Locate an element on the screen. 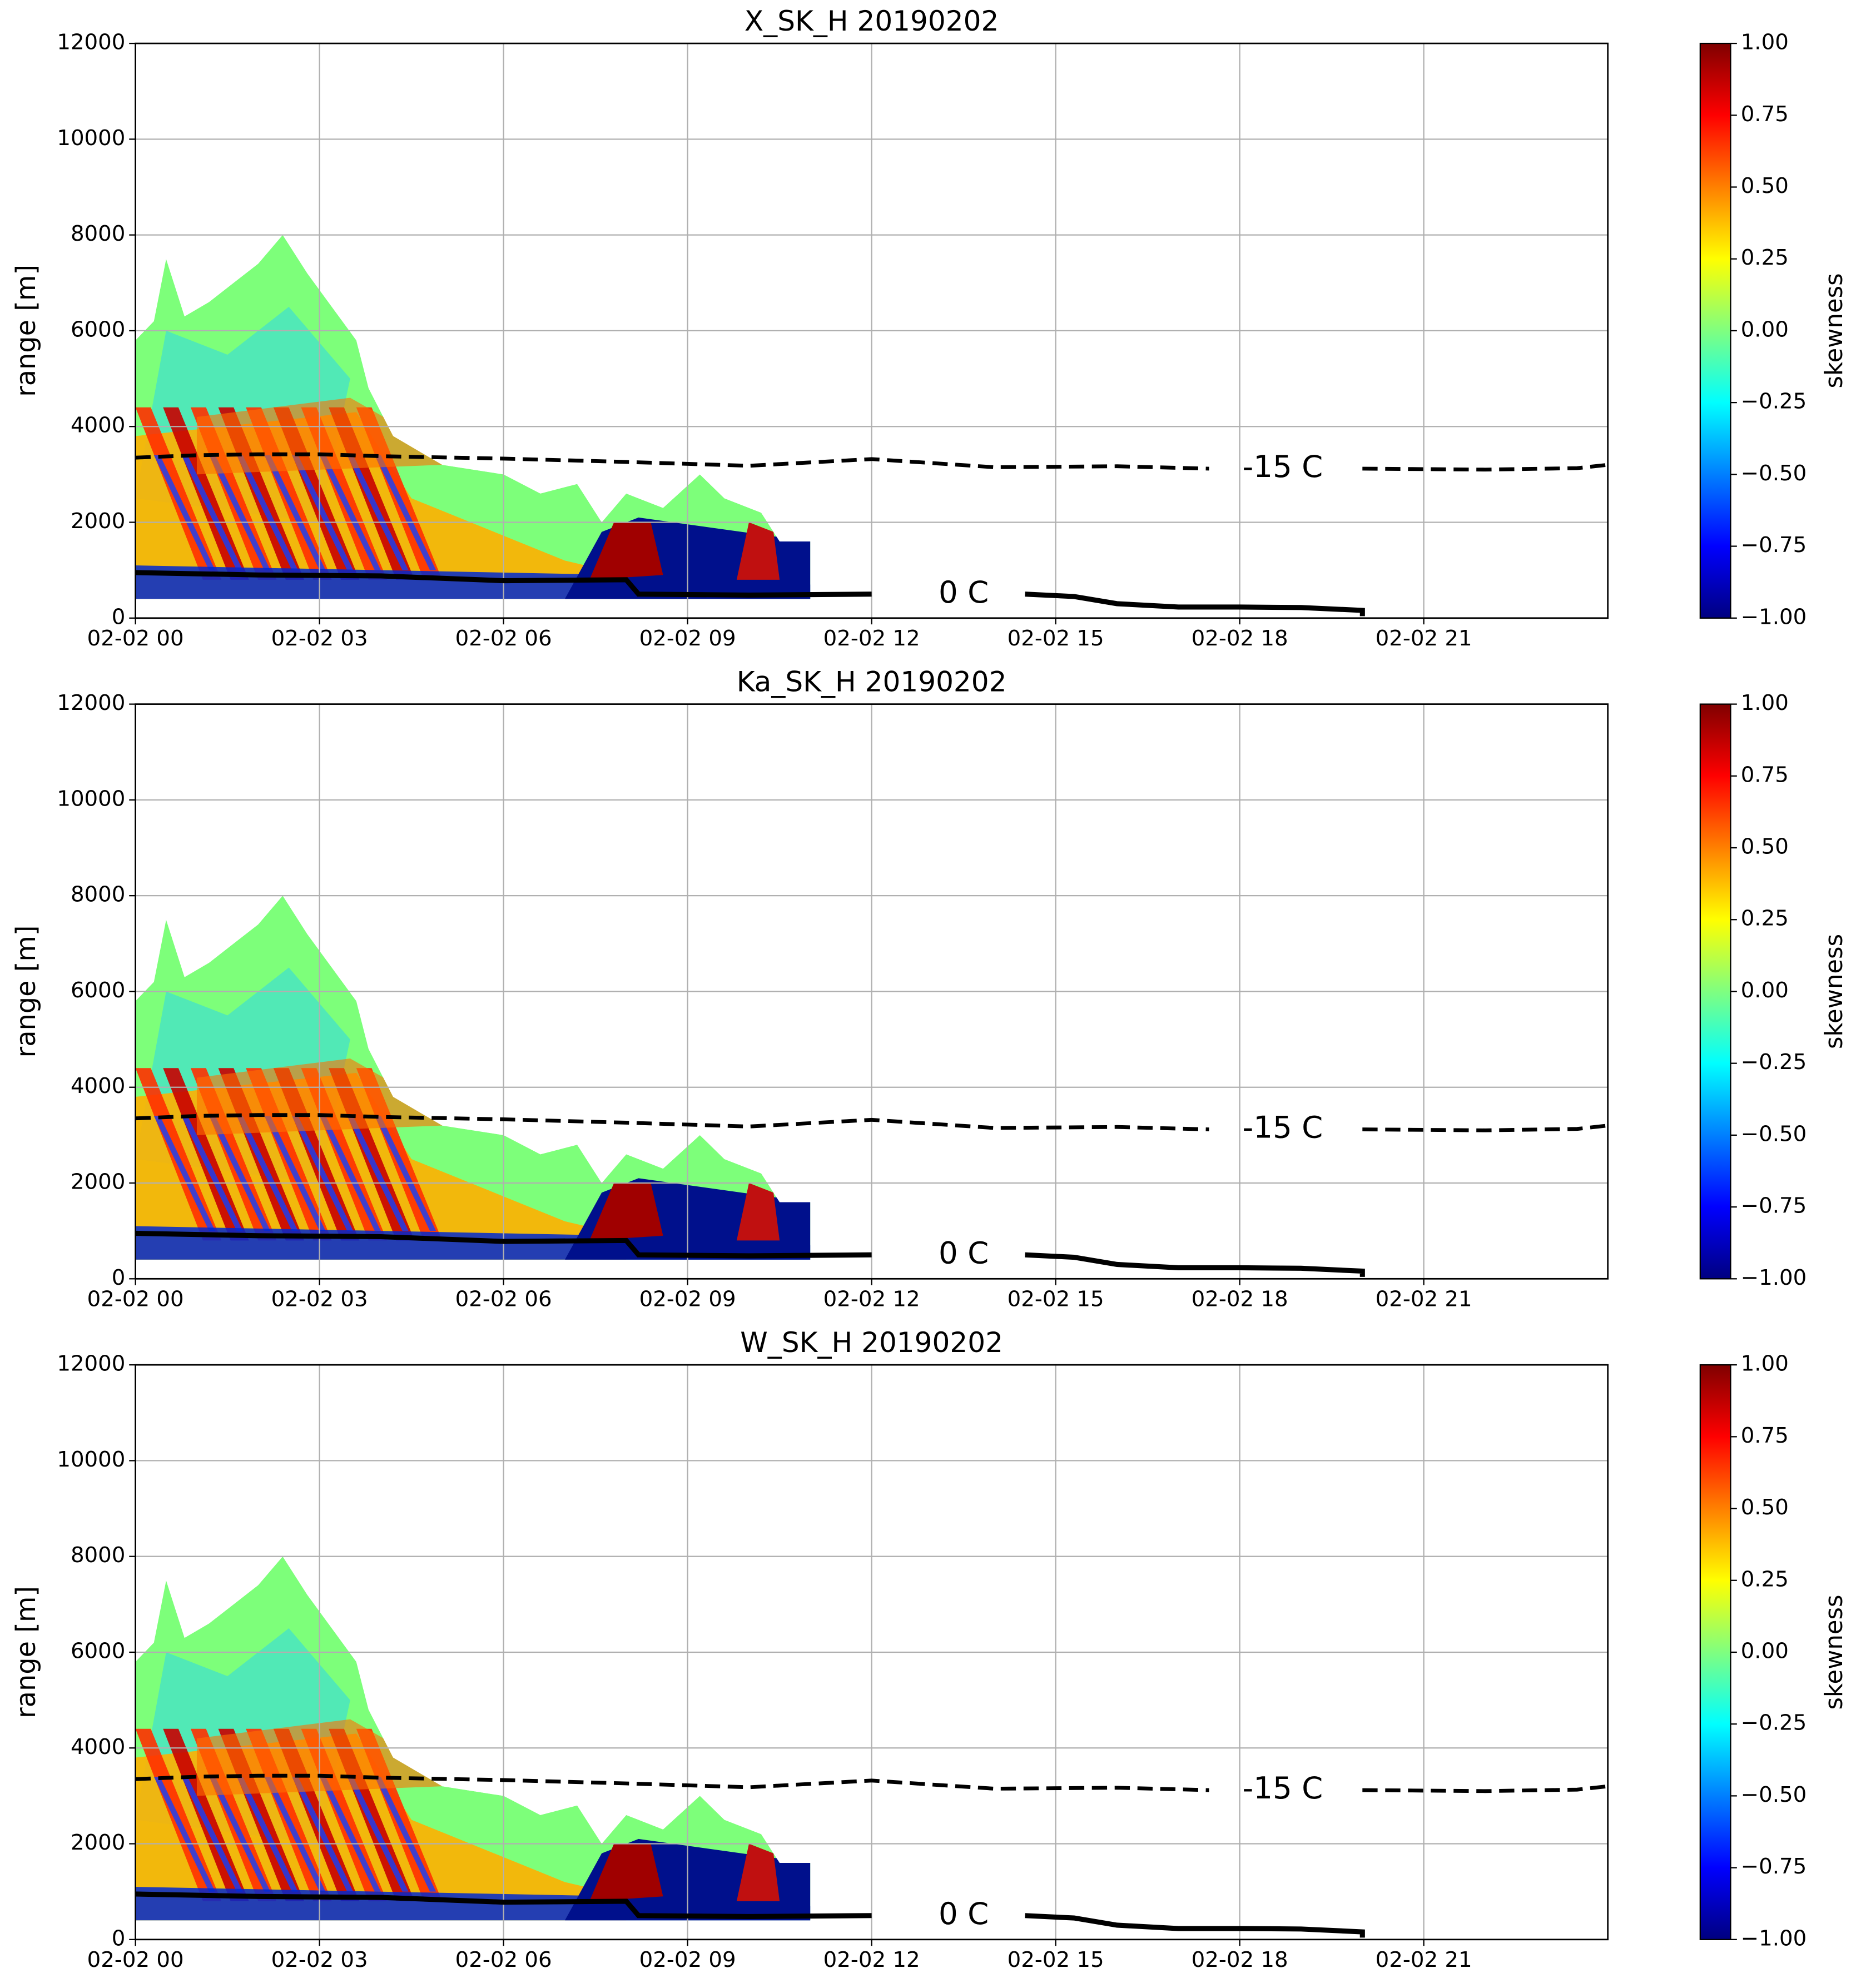 Image resolution: width=1861 pixels, height=1988 pixels. y-tick-label: 8000 is located at coordinates (98, 894).